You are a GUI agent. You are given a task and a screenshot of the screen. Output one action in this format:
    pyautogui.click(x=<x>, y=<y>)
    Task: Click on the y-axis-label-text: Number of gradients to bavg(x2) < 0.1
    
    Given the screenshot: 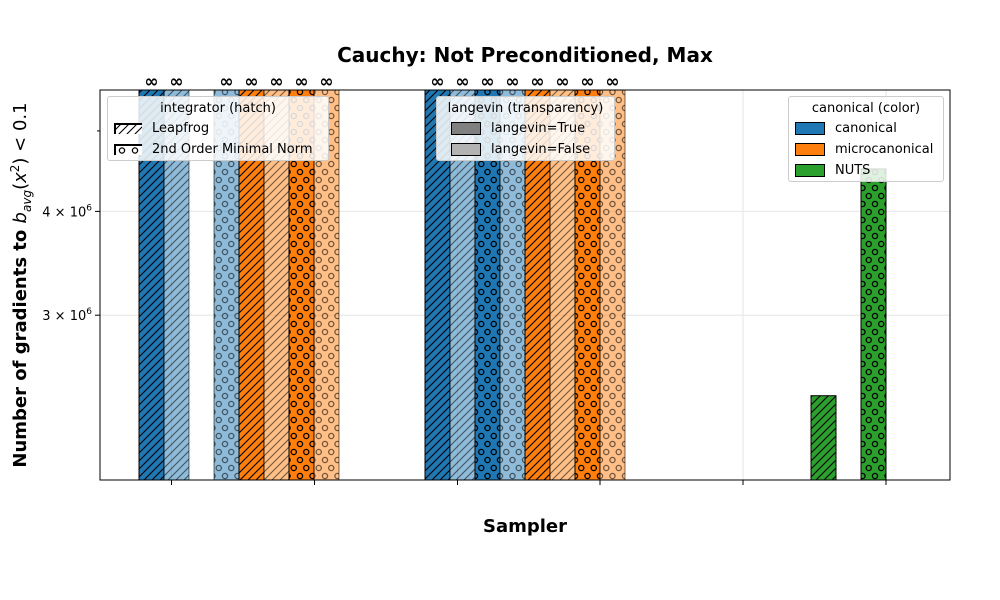 What is the action you would take?
    pyautogui.click(x=21, y=284)
    